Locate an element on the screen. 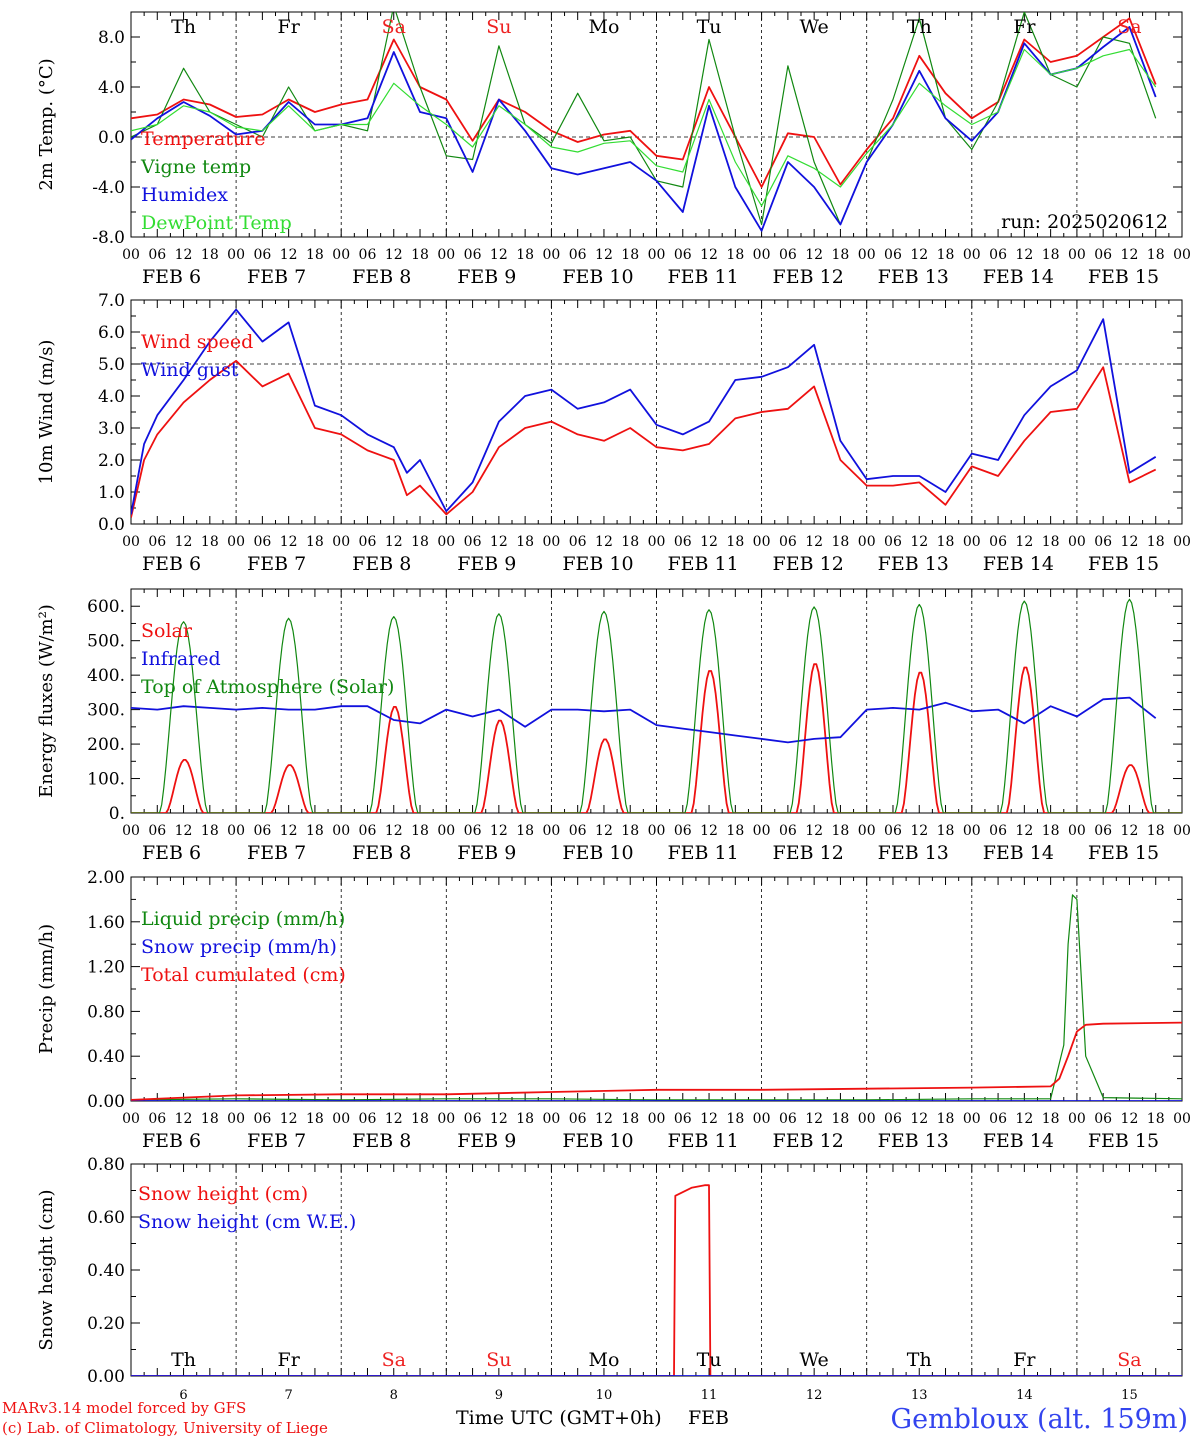 The height and width of the screenshot is (1440, 1194). series-line-liquid-precip-mm-h- is located at coordinates (656, 997).